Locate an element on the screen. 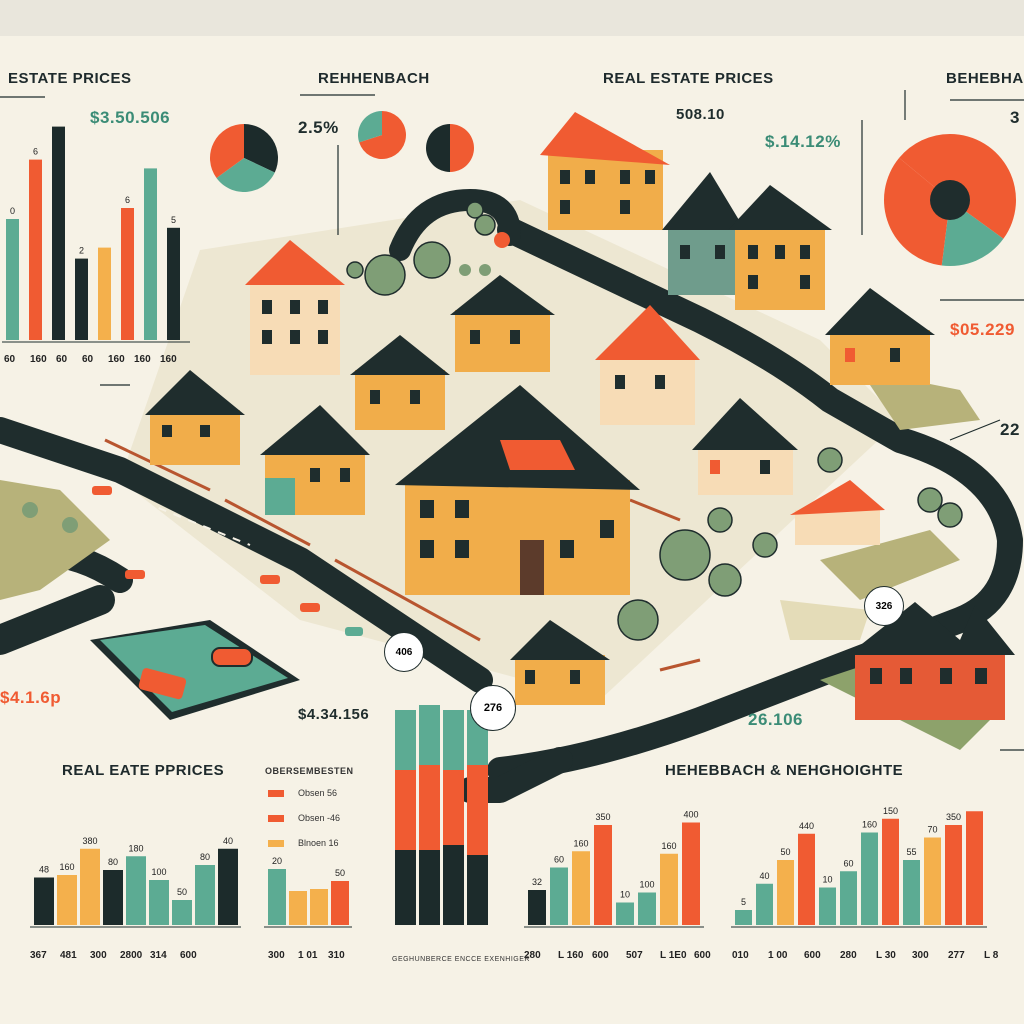 This screenshot has width=1024, height=1024. pie-large-slice is located at coordinates (983, 186).